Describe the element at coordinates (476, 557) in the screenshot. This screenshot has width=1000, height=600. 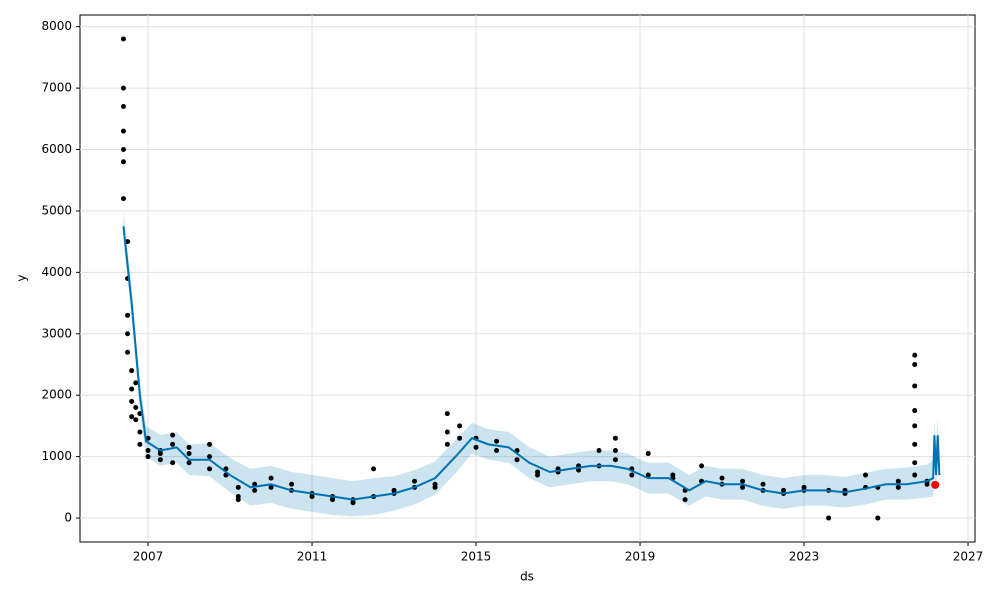
I see `x-tick-label: 2015` at that location.